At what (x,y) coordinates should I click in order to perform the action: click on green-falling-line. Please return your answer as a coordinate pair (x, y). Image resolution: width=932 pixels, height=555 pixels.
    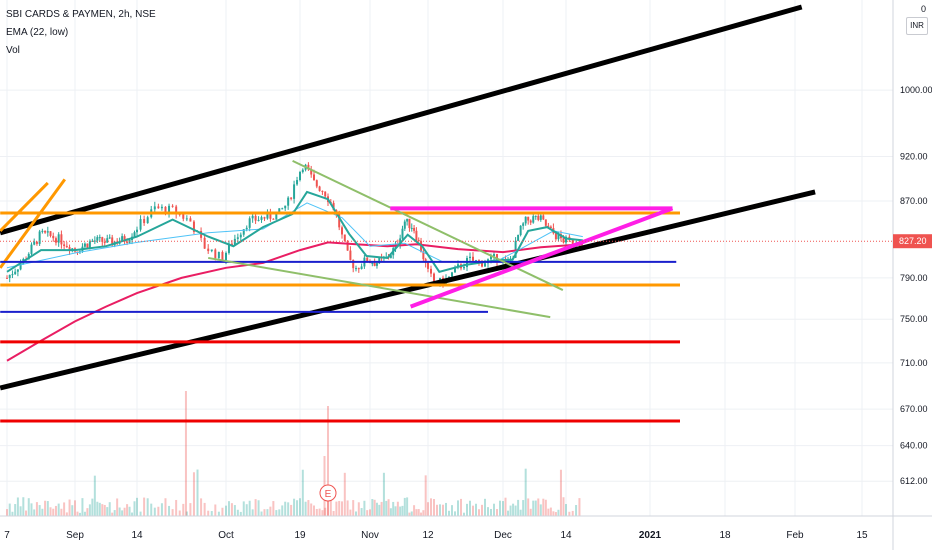
    Looking at the image, I should click on (379, 287).